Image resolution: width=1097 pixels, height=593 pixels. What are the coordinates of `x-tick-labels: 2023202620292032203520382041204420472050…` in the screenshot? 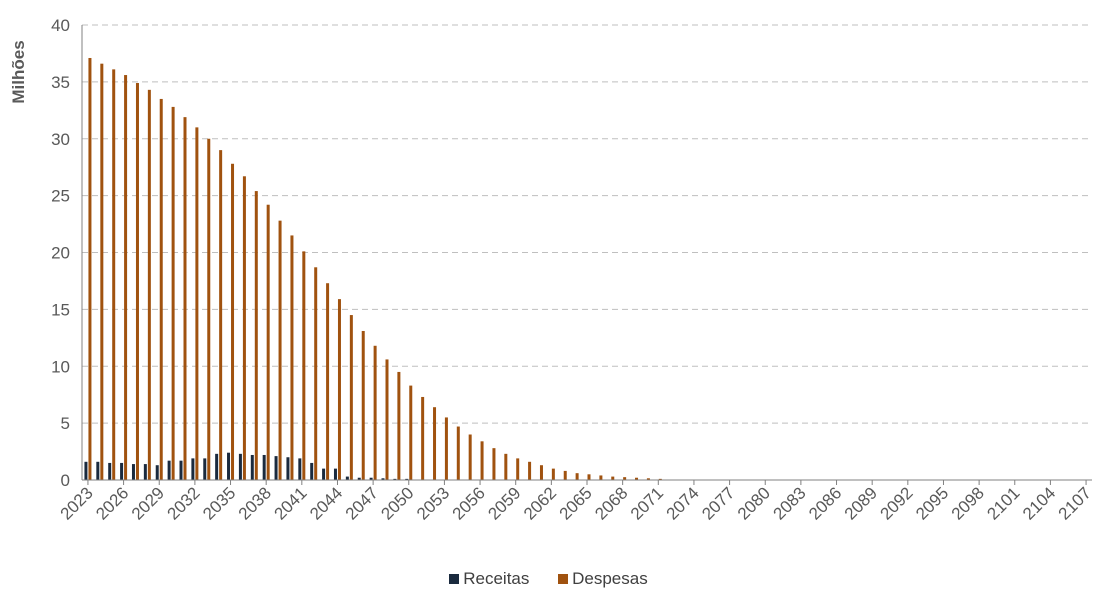 It's located at (576, 502).